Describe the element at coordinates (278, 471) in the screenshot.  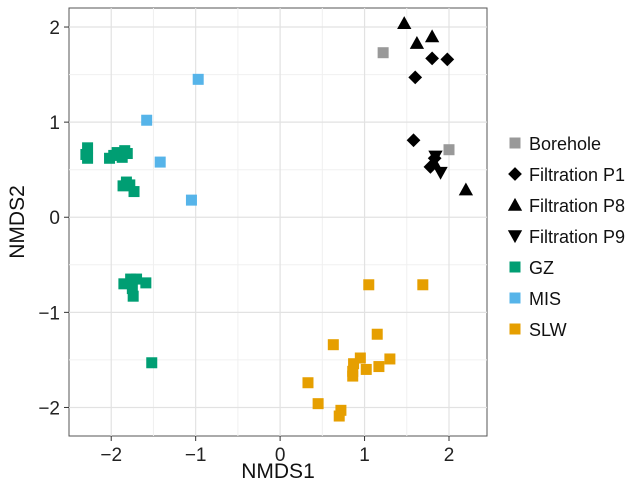
I see `x-axis-title: NMDS1` at that location.